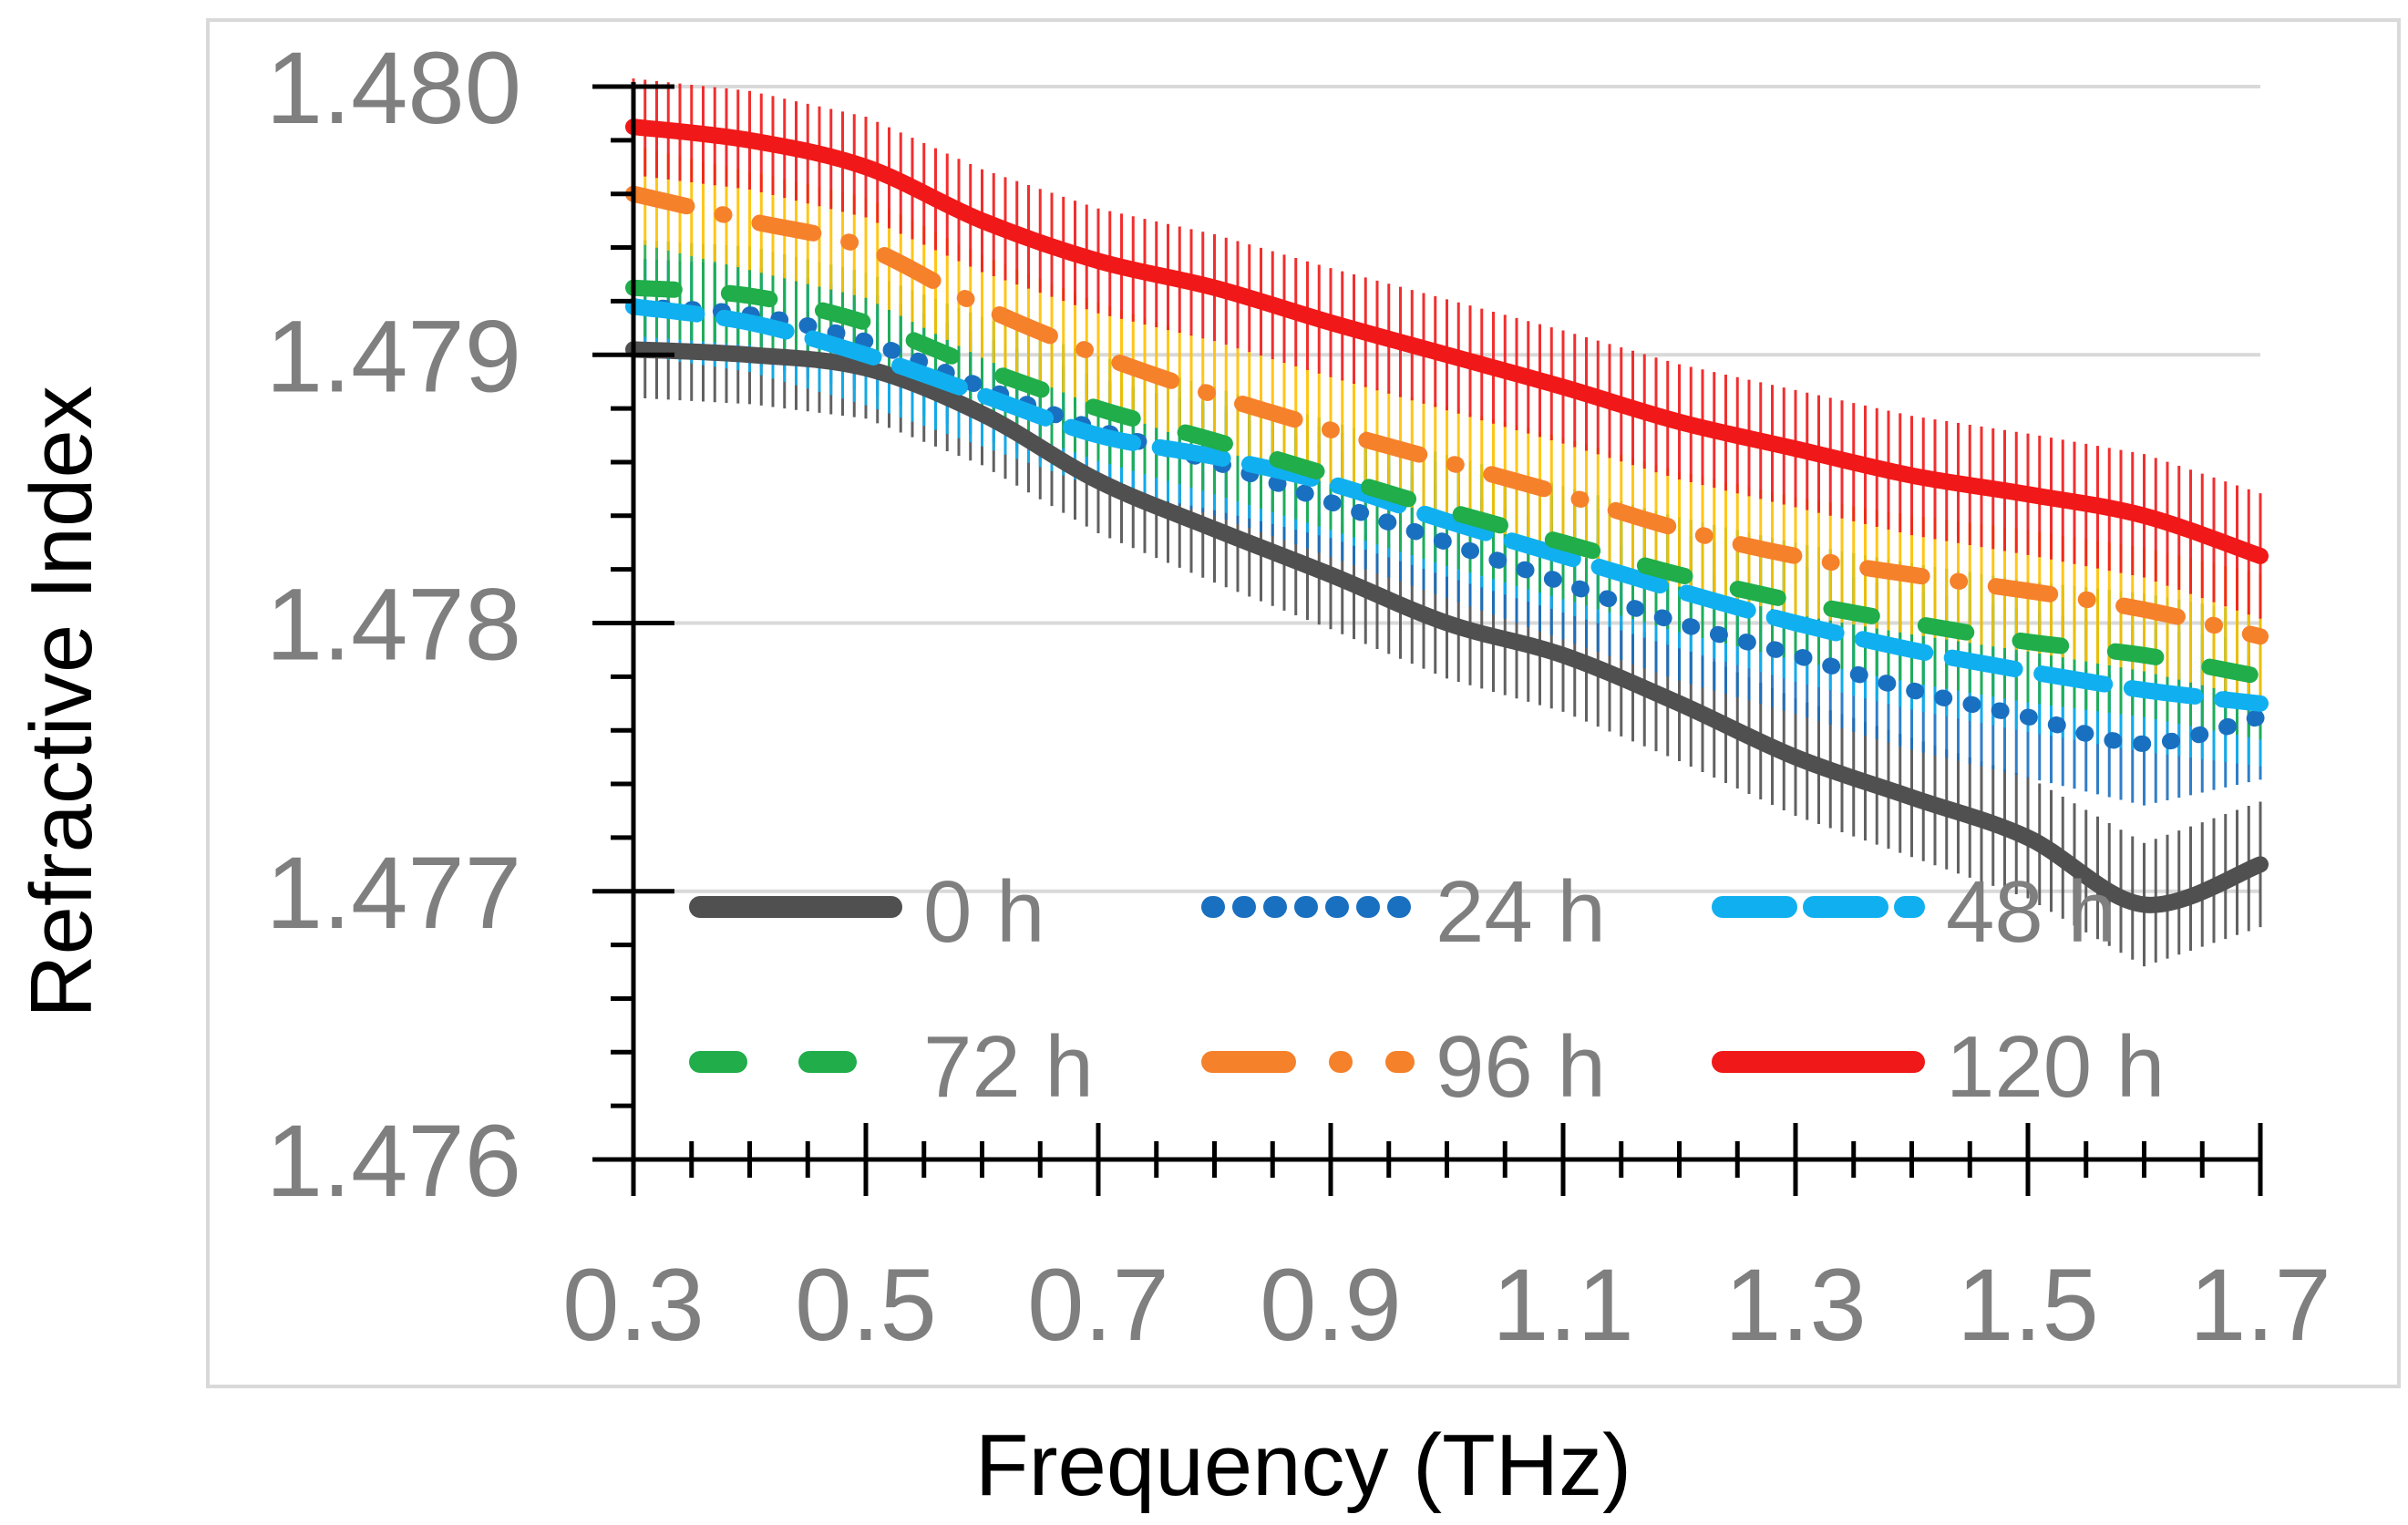 This screenshot has width=2408, height=1525. Describe the element at coordinates (62, 702) in the screenshot. I see `y-axis-title: Refractive Index` at that location.